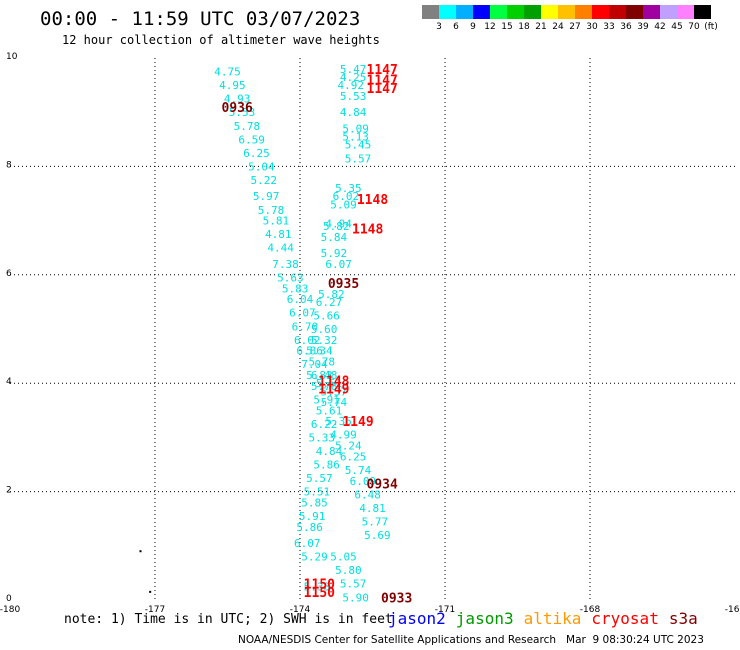 This screenshot has height=650, width=740. I want to click on y-tick-label: 2, so click(9, 491).